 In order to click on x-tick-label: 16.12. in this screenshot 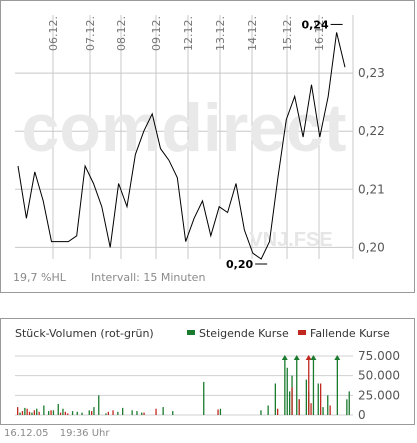, I will do `click(319, 33)`.